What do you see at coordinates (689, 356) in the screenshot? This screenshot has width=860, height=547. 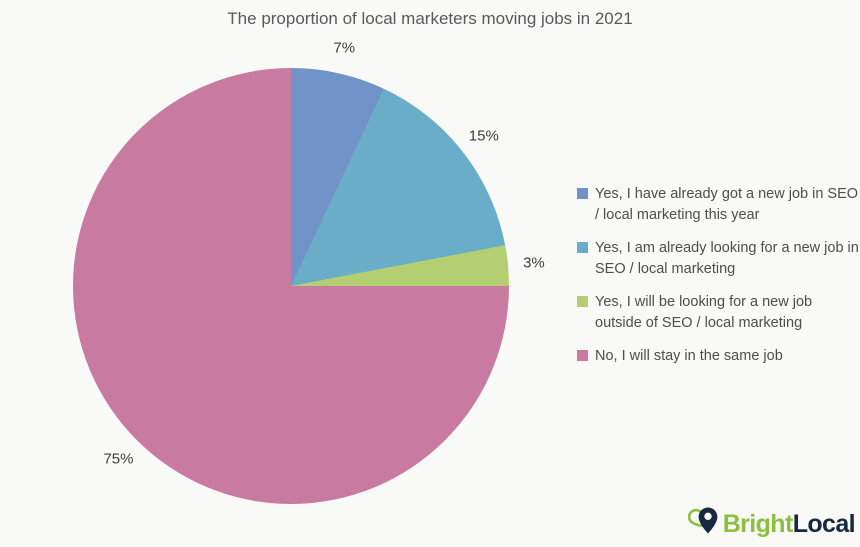 I see `legend-label: No, I will stay in the same job` at bounding box center [689, 356].